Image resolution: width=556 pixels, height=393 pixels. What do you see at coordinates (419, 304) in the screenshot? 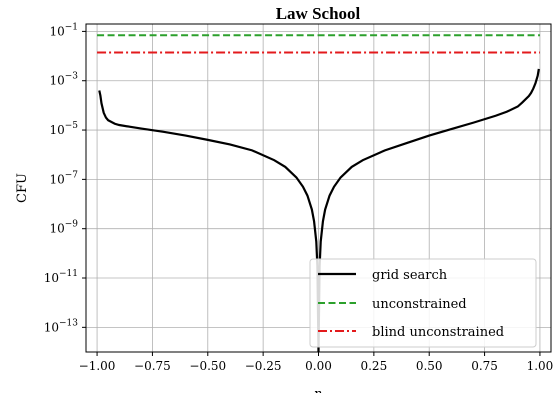
I see `legend-label-unconstrained: unconstrained` at bounding box center [419, 304].